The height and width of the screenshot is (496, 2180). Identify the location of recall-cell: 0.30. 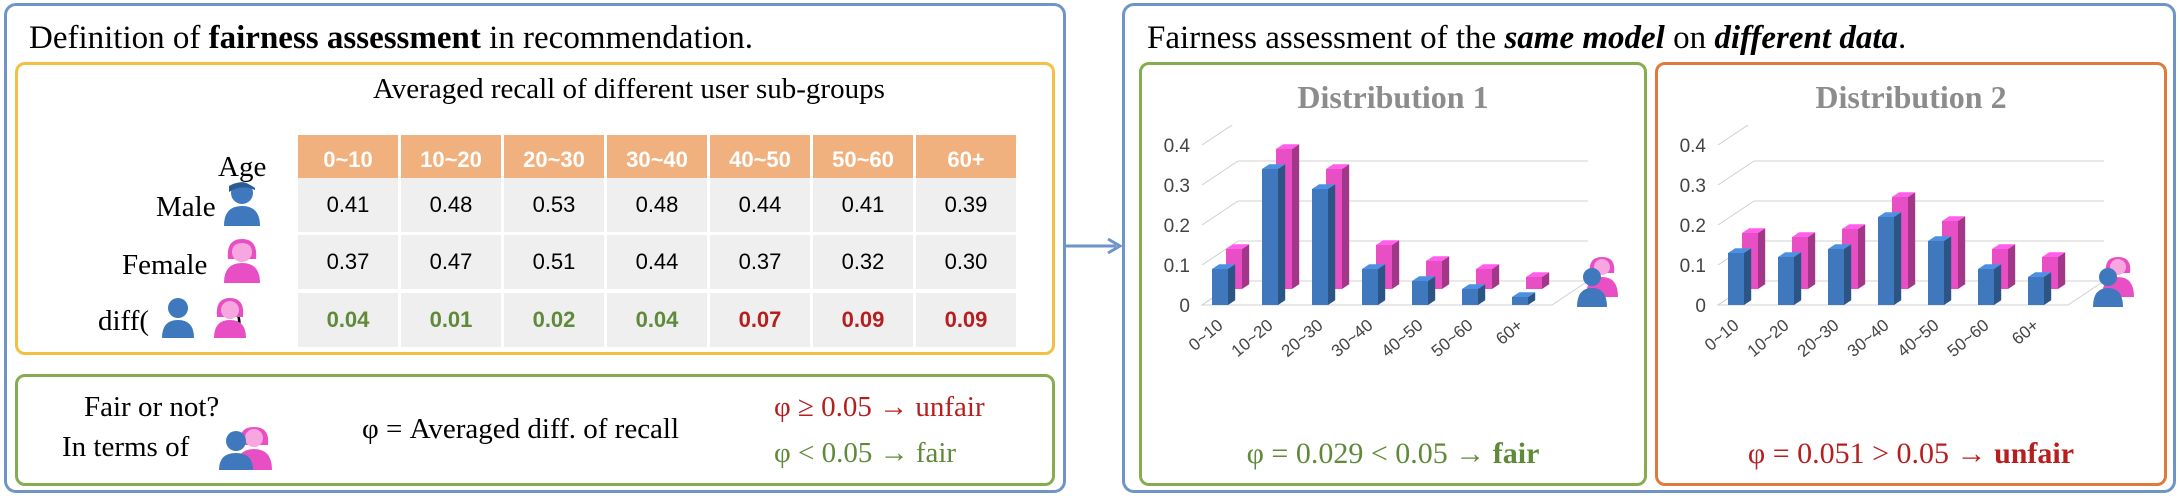
(966, 262).